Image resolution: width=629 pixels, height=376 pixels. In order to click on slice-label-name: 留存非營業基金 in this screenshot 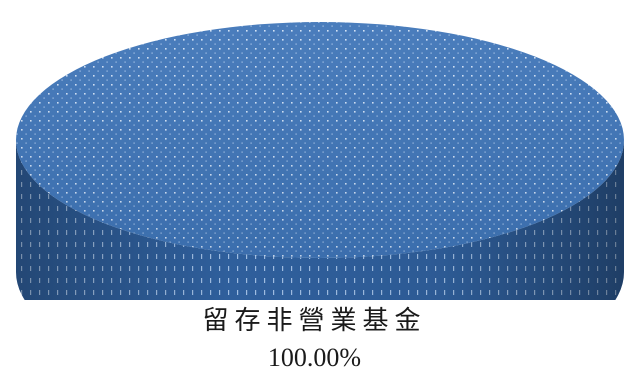, I will do `click(314, 321)`.